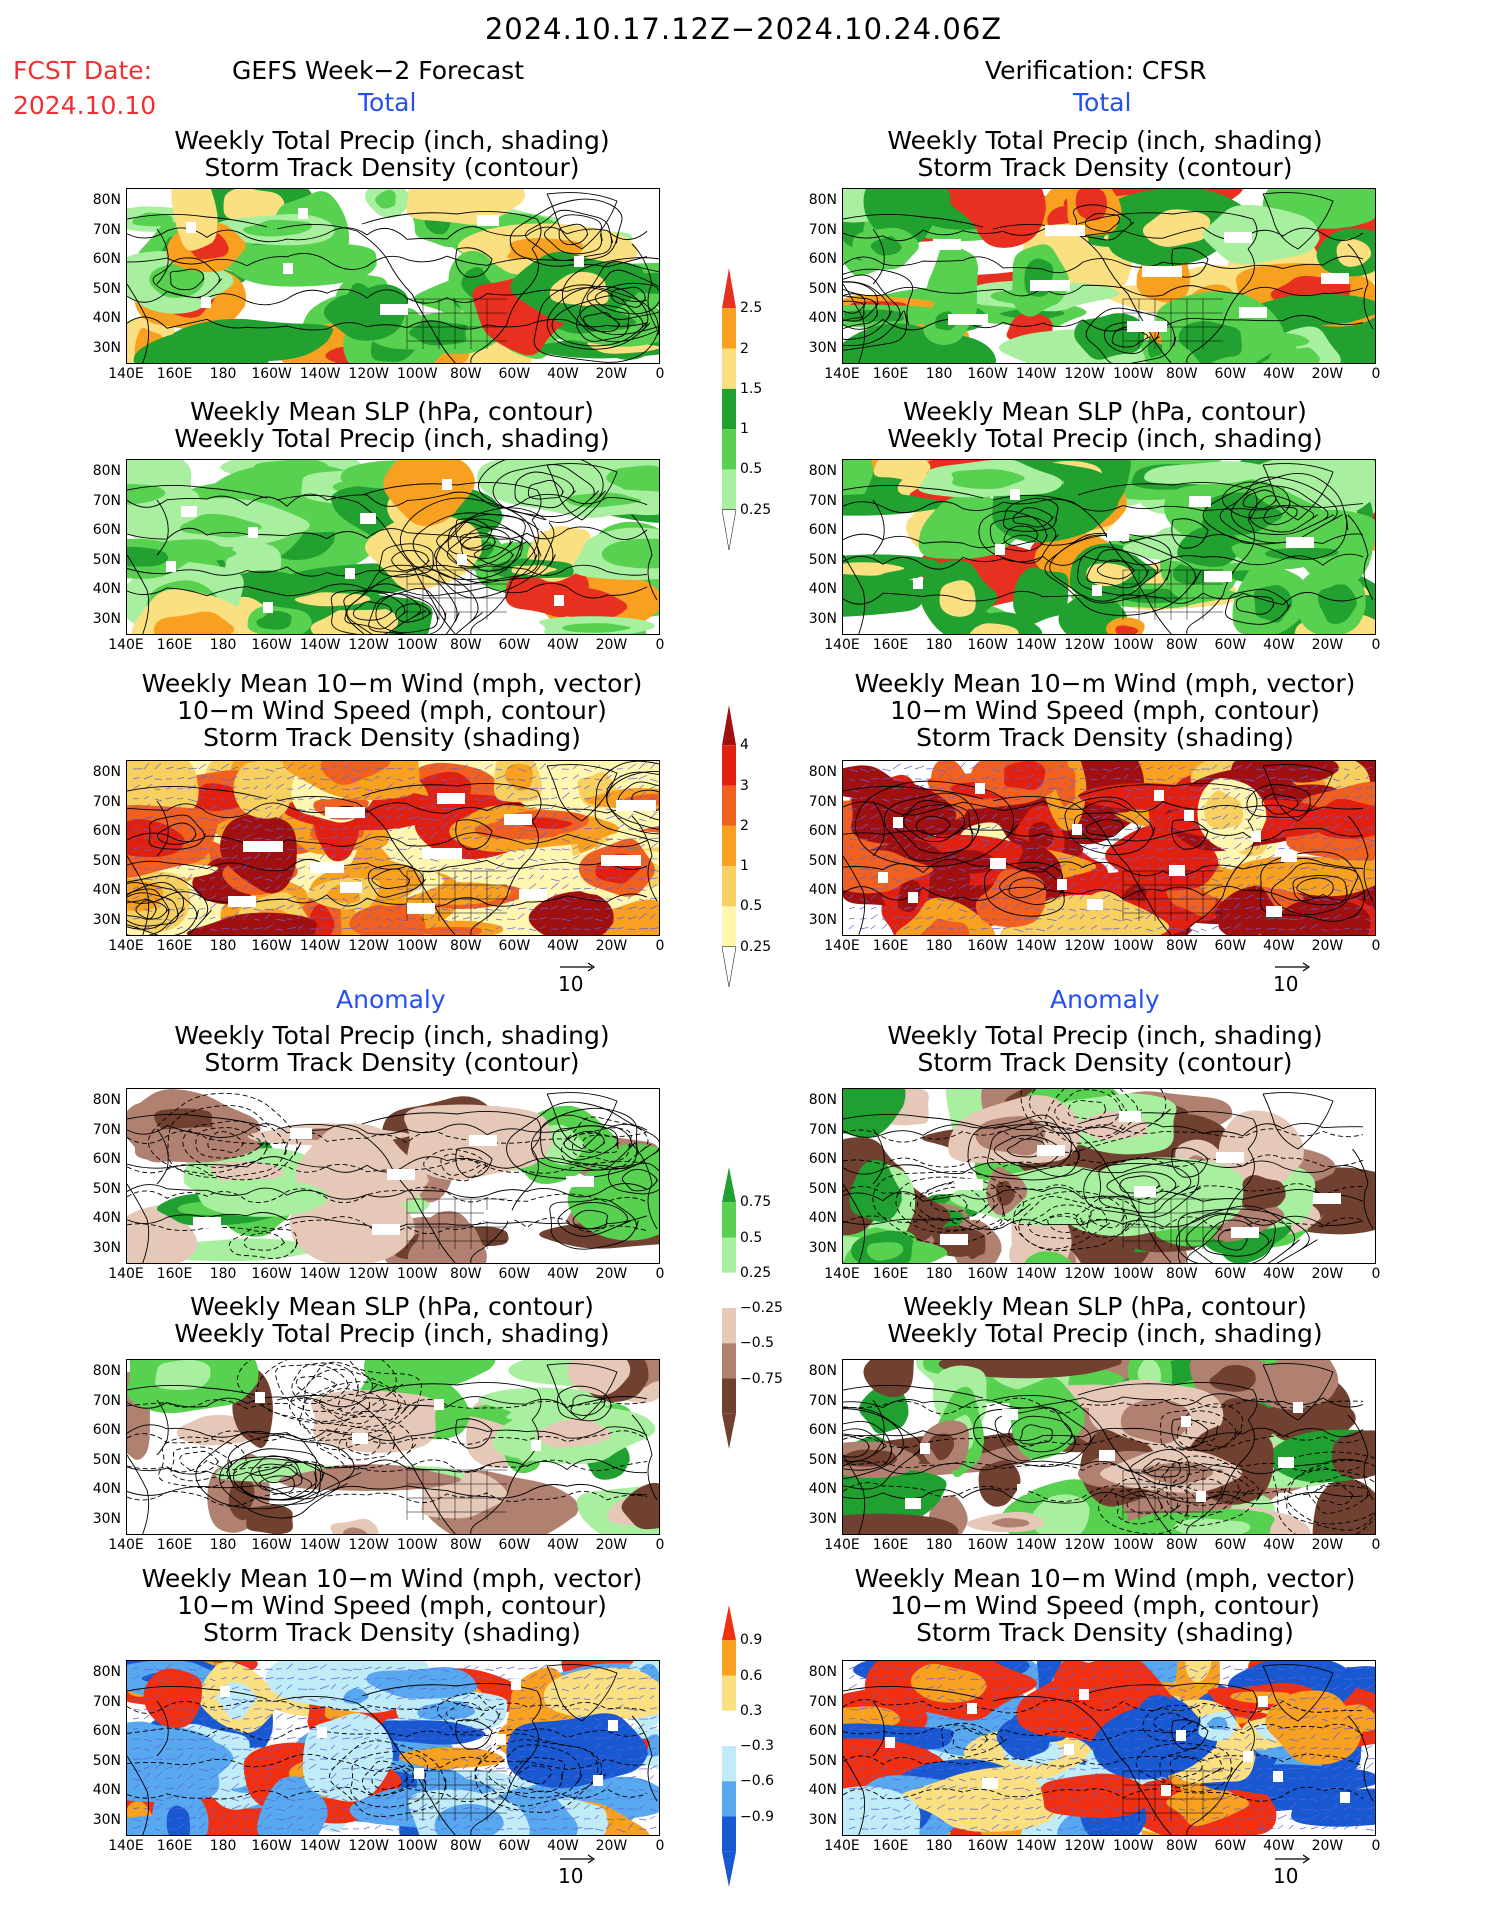 Image resolution: width=1487 pixels, height=1925 pixels. I want to click on colorbar-label: 0.75, so click(756, 1202).